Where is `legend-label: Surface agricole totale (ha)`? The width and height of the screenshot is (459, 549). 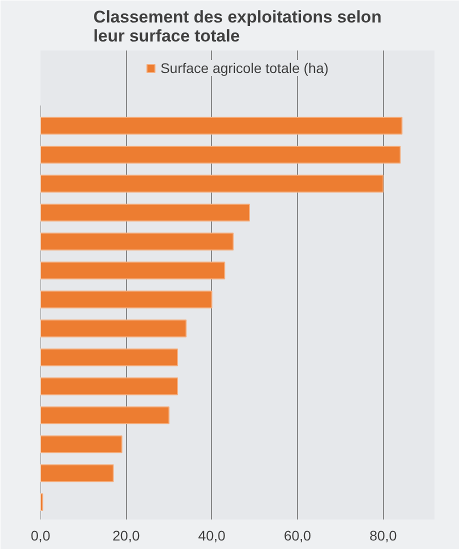
legend-label: Surface agricole totale (ha) is located at coordinates (244, 68).